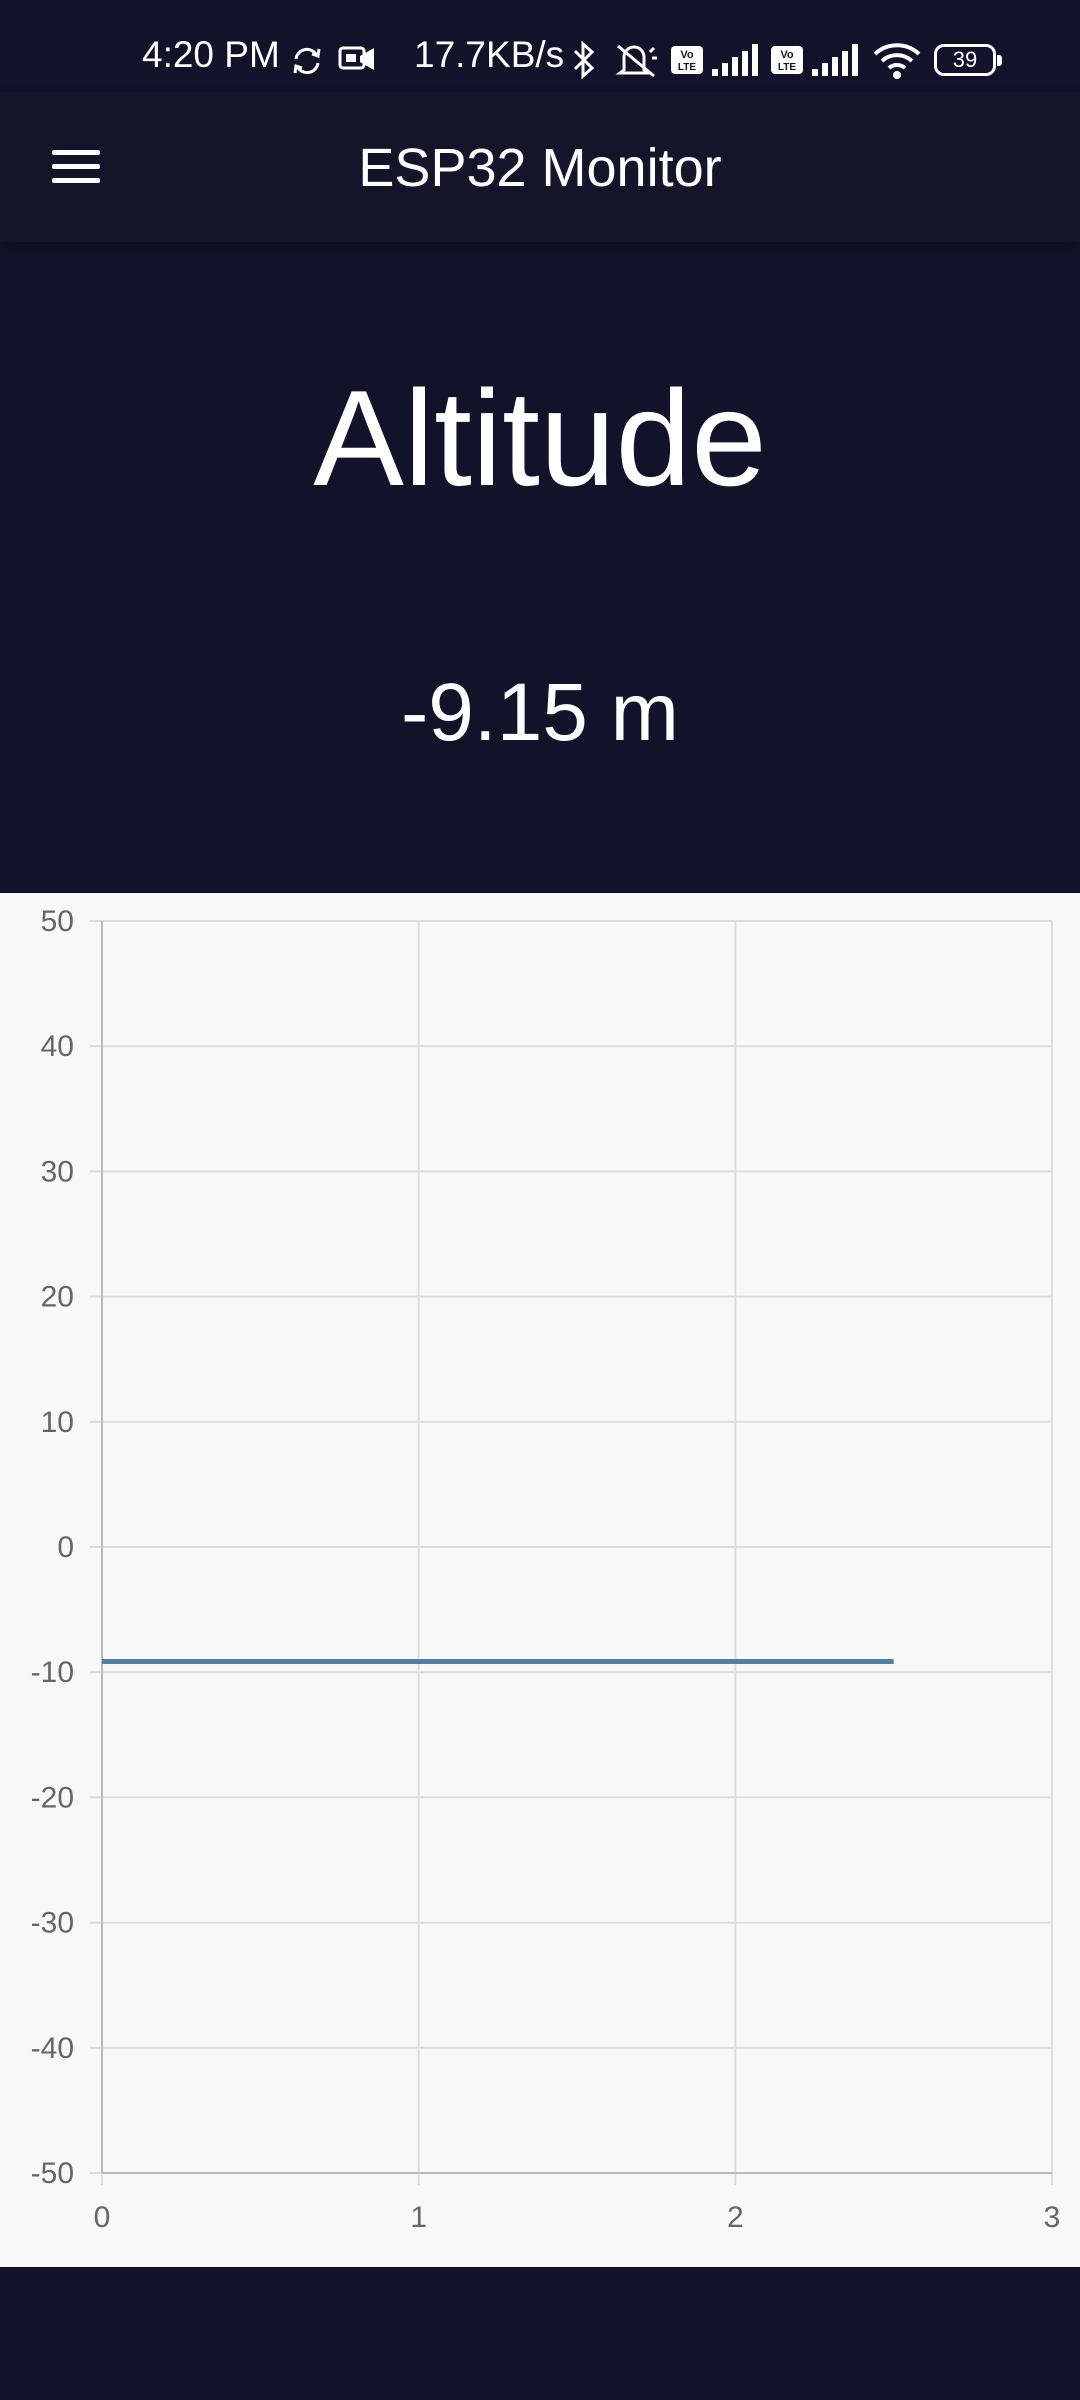 The image size is (1080, 2400). I want to click on y-tick-label: -20, so click(52, 1797).